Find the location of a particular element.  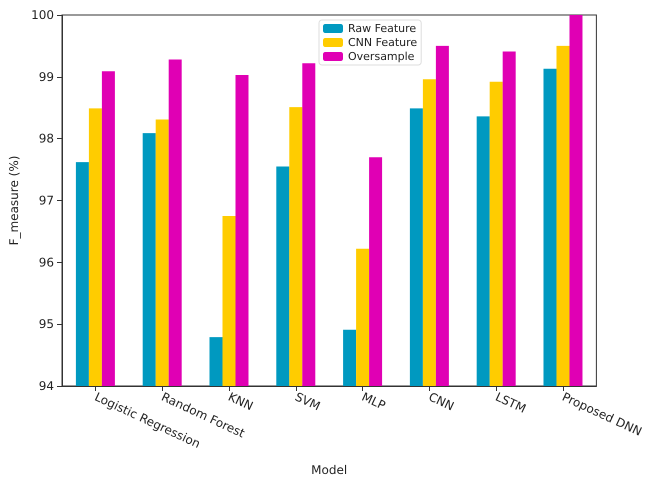

x-tick-label: CNN is located at coordinates (441, 402).